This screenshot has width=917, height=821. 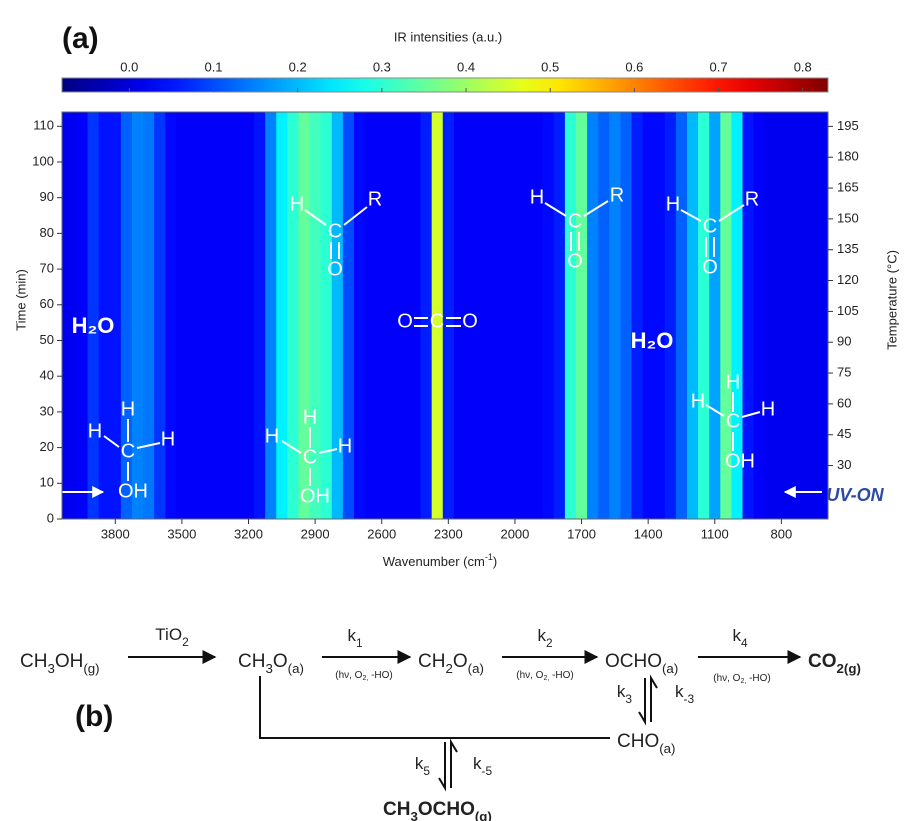 What do you see at coordinates (47, 482) in the screenshot?
I see `y-tick-label: 10` at bounding box center [47, 482].